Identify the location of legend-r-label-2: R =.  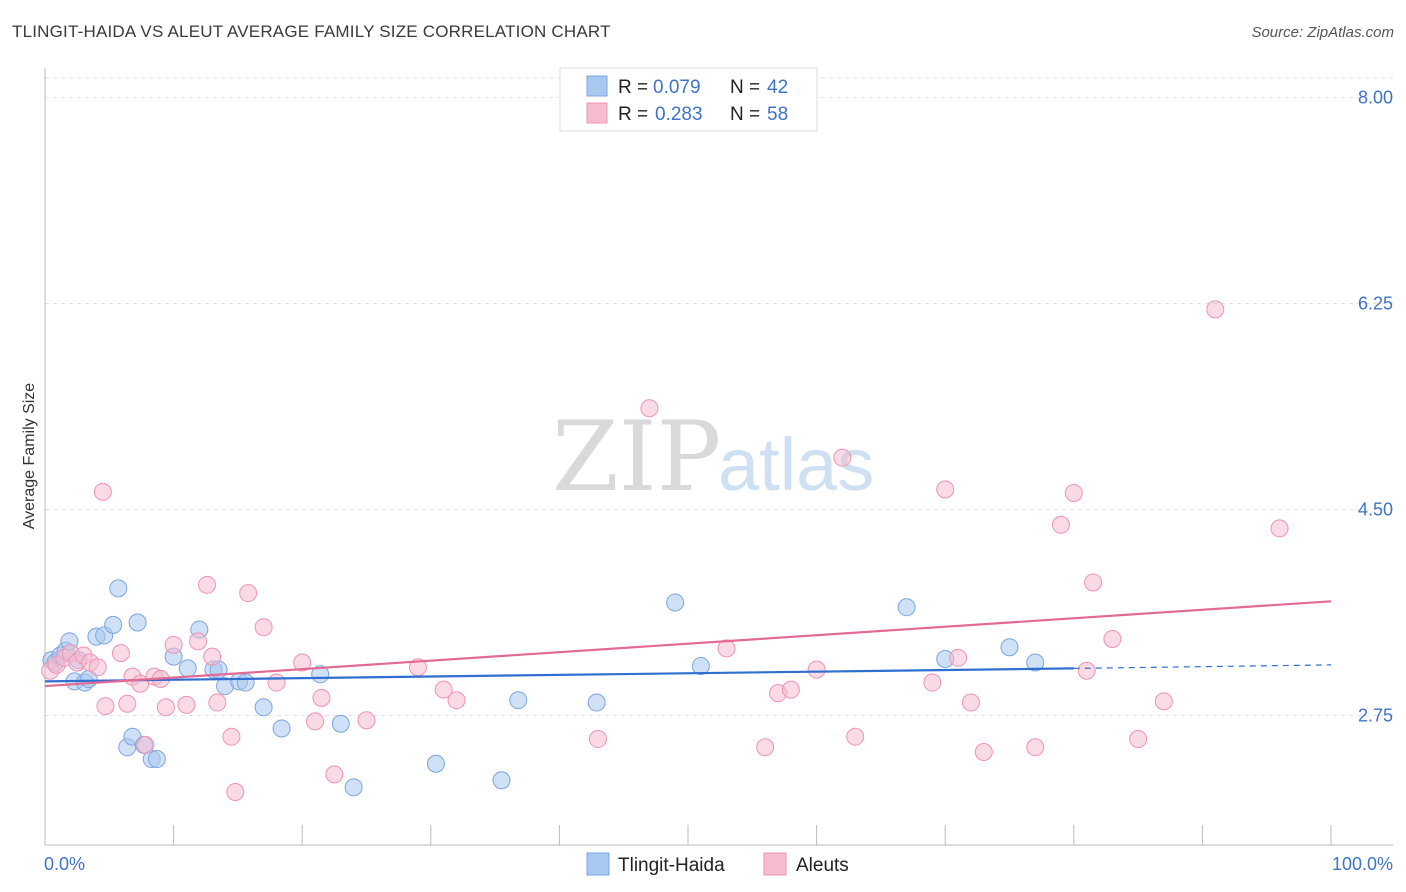
(633, 114).